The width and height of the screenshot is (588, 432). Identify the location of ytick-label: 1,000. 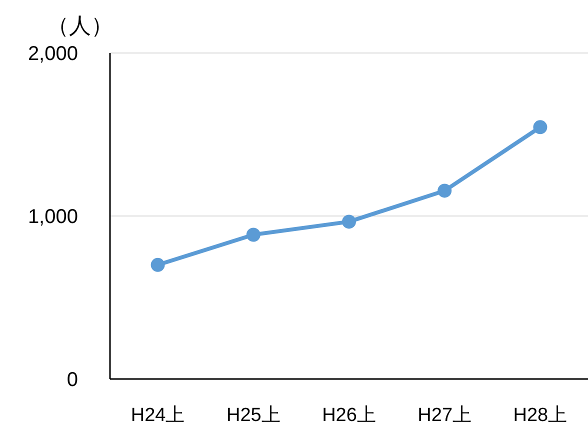
(53, 217).